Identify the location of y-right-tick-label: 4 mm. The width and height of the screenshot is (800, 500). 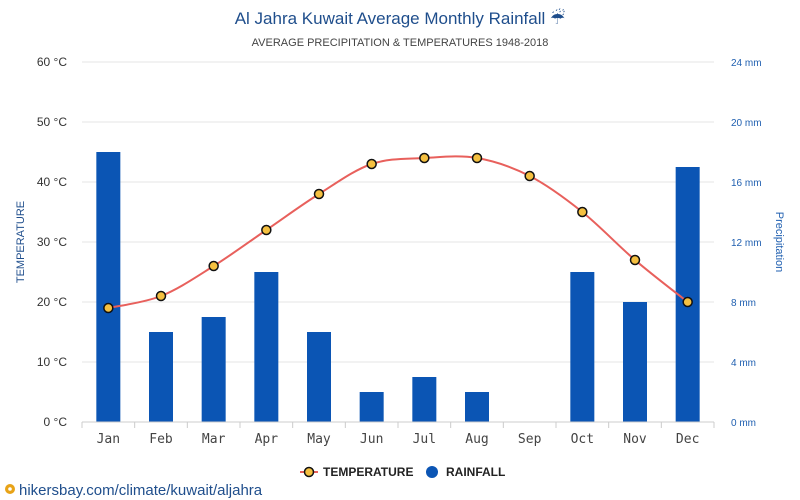
(743, 363).